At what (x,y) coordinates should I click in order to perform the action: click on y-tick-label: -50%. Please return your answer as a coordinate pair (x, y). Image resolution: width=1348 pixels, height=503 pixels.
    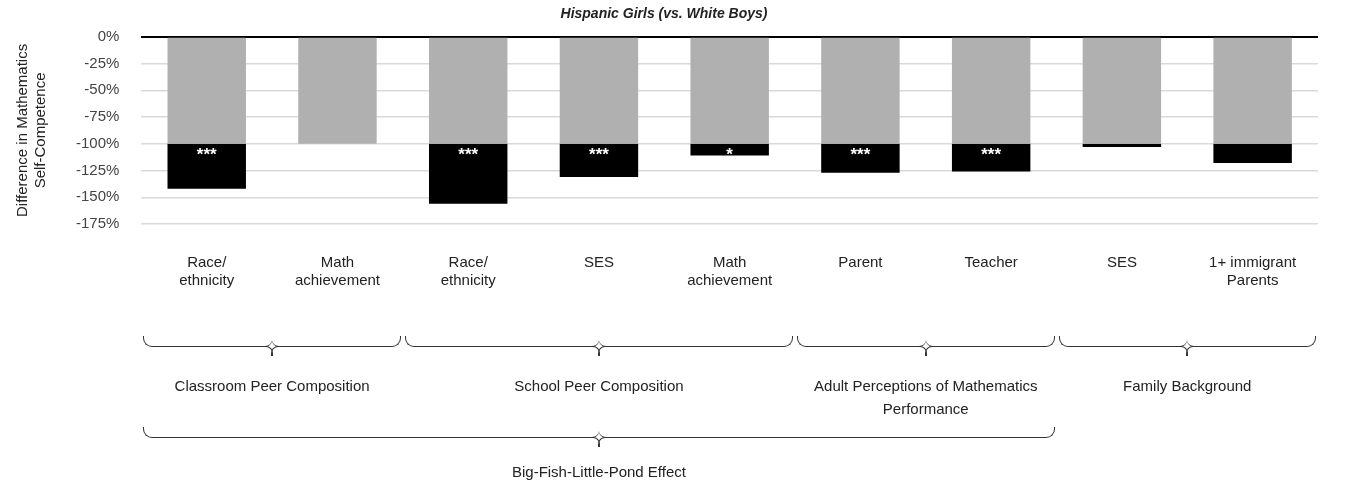
    Looking at the image, I should click on (102, 89).